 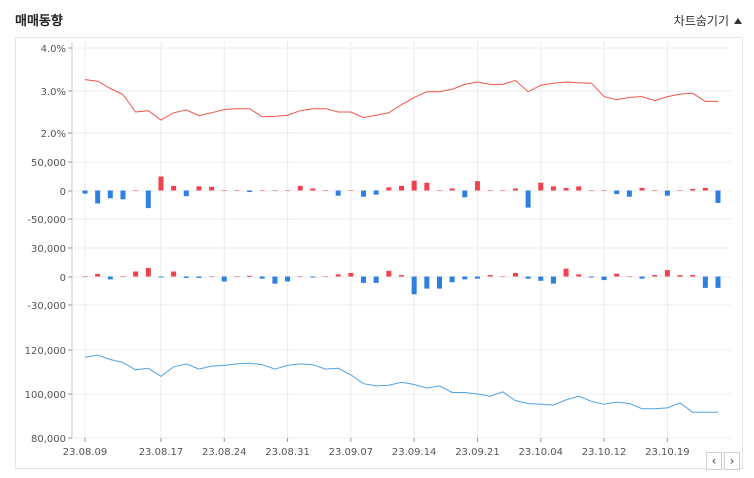 I want to click on prev-page-button: ‹, so click(x=714, y=461).